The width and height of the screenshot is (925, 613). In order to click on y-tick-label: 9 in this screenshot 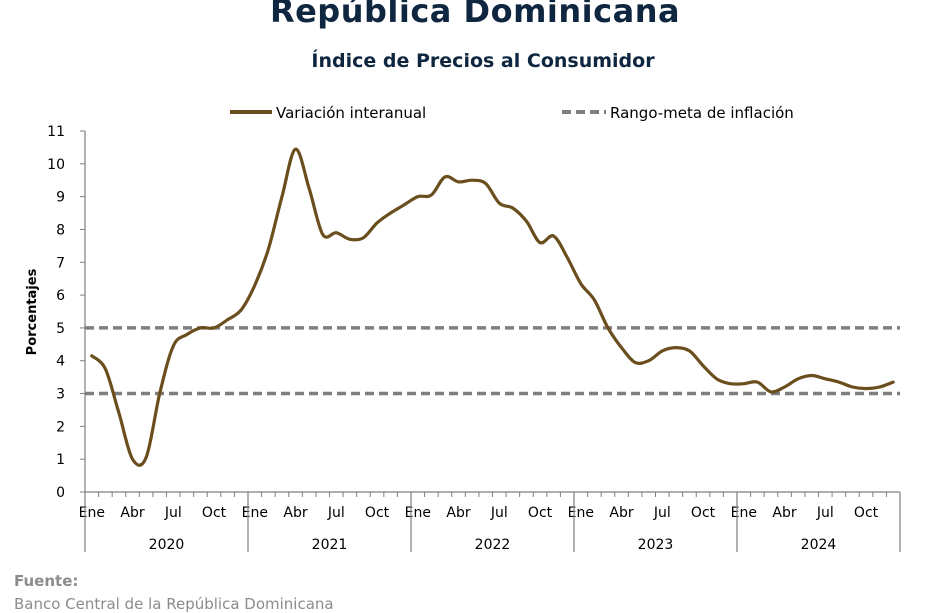, I will do `click(60, 198)`.